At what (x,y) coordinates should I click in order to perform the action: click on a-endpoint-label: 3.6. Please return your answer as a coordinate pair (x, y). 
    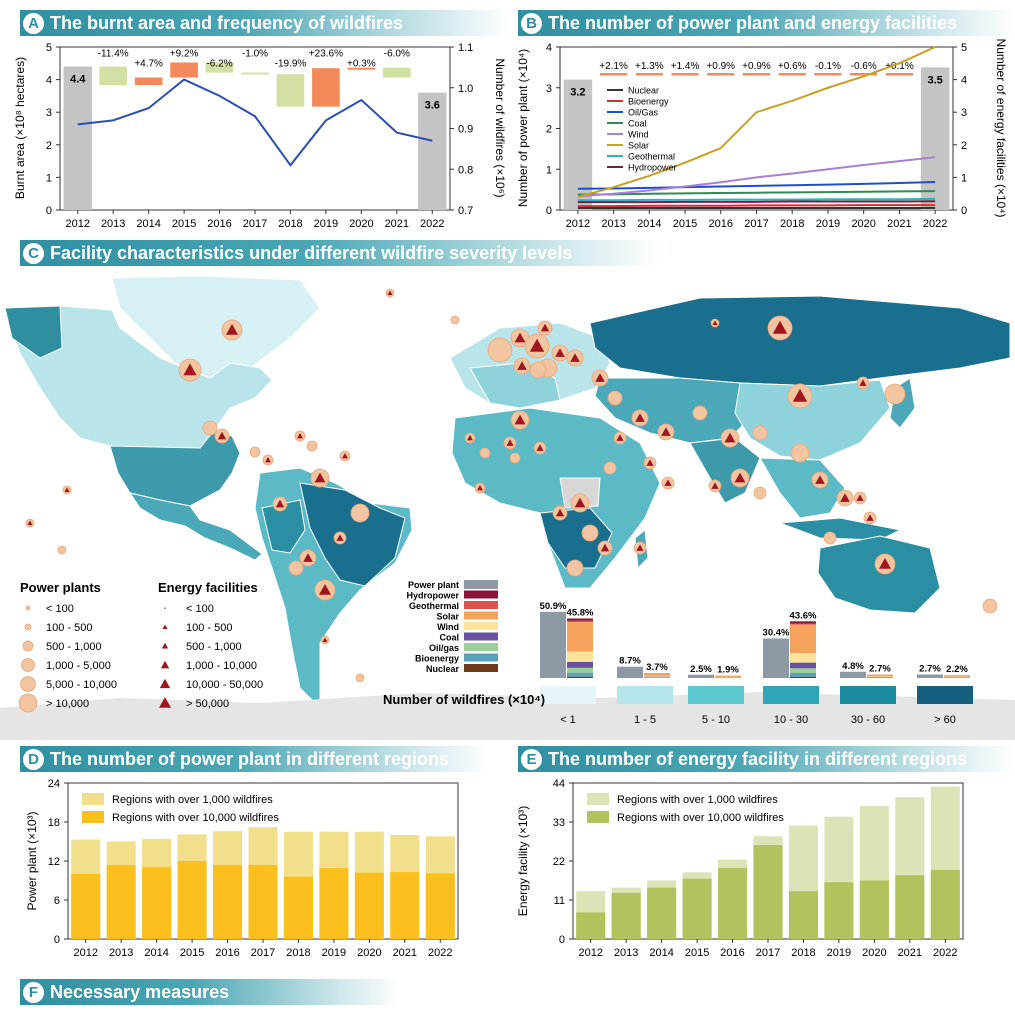
    Looking at the image, I should click on (432, 106).